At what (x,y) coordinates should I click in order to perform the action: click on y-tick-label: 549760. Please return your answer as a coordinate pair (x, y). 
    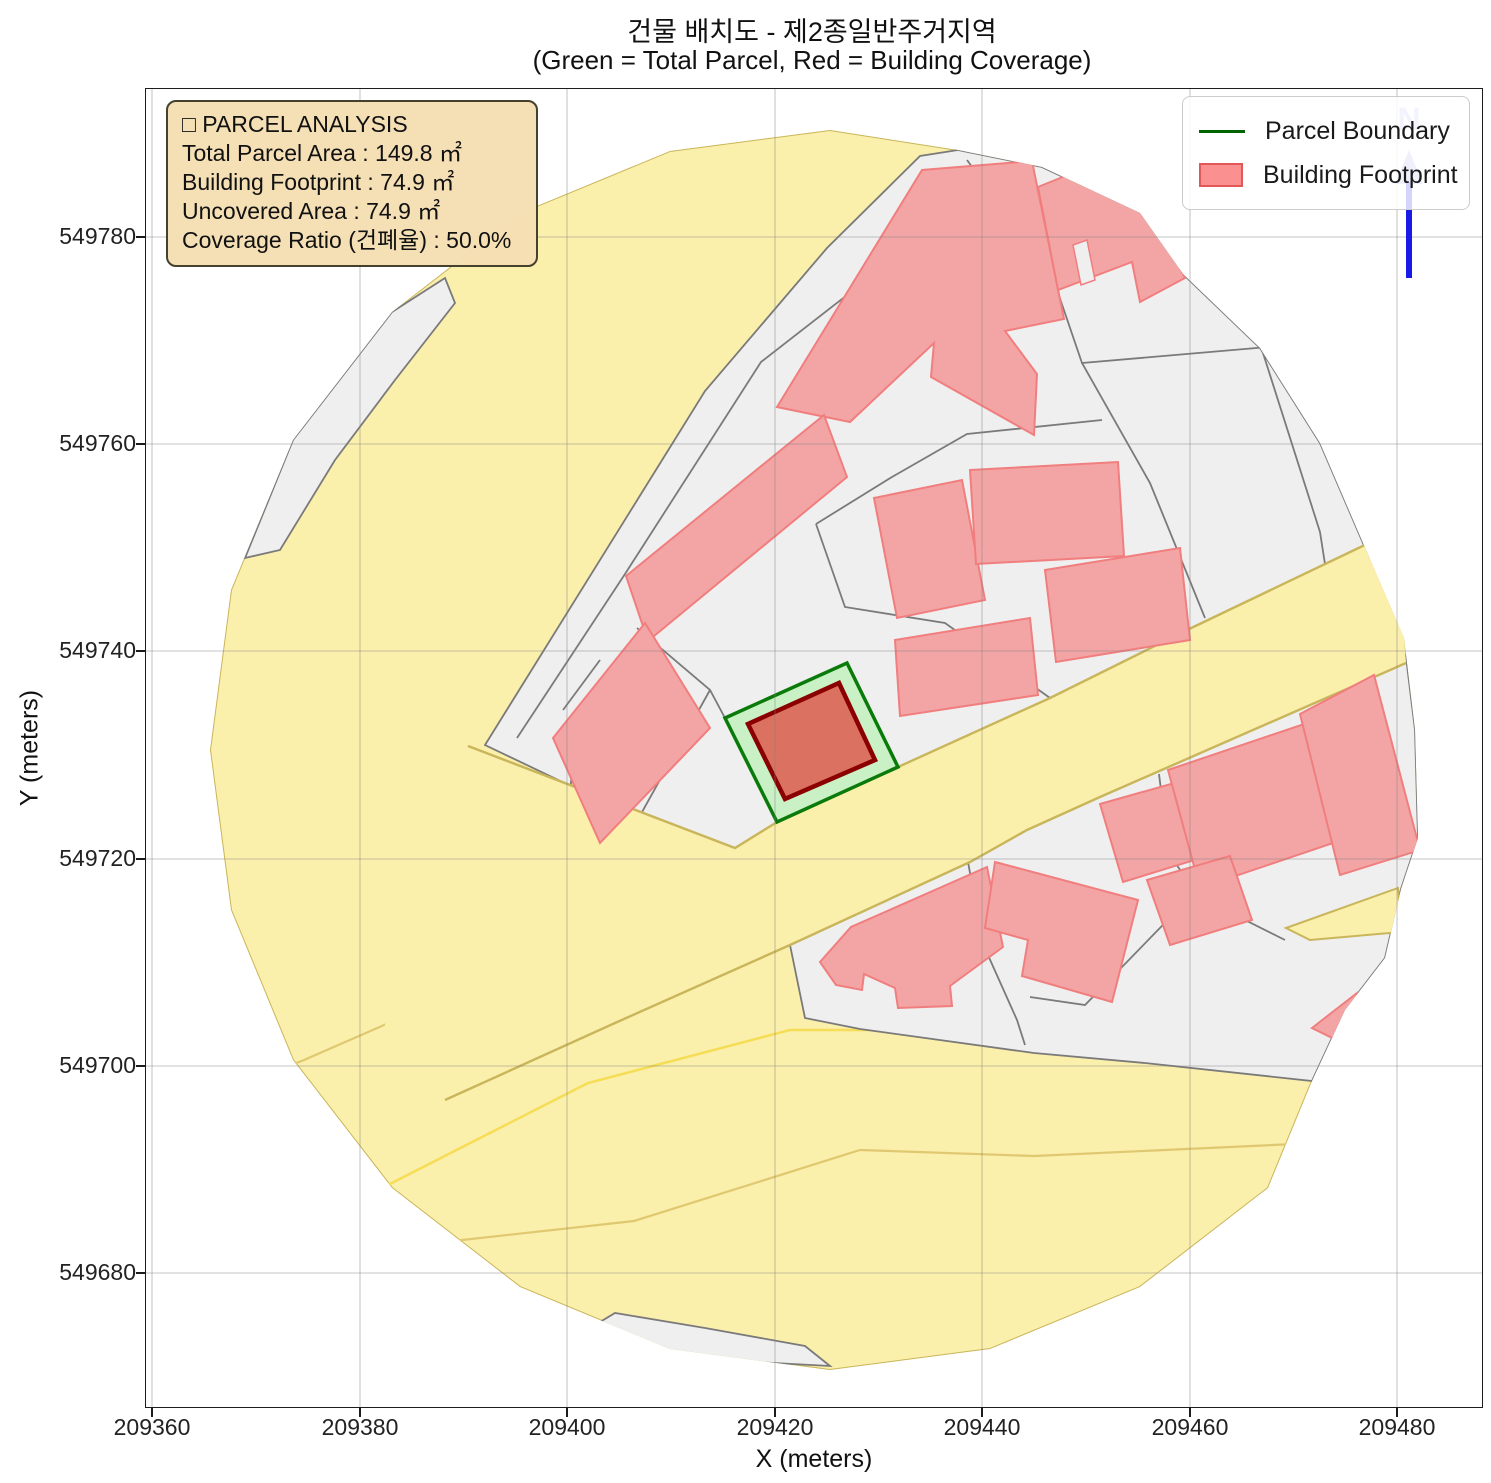
    Looking at the image, I should click on (97, 443).